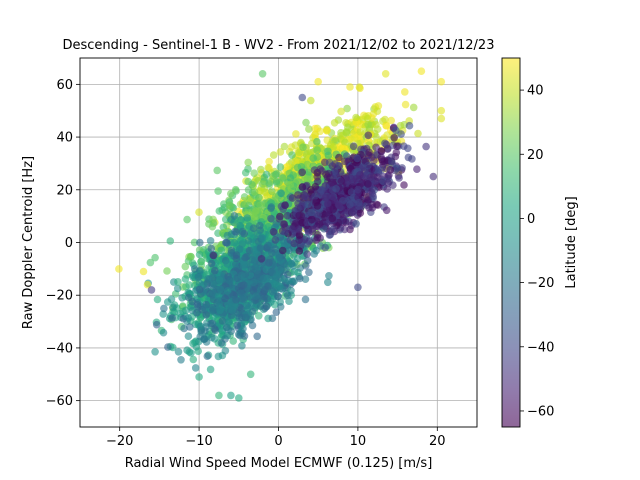  I want to click on colorbar-ticks: −60 −40 −20 0 20 40, so click(537, 251).